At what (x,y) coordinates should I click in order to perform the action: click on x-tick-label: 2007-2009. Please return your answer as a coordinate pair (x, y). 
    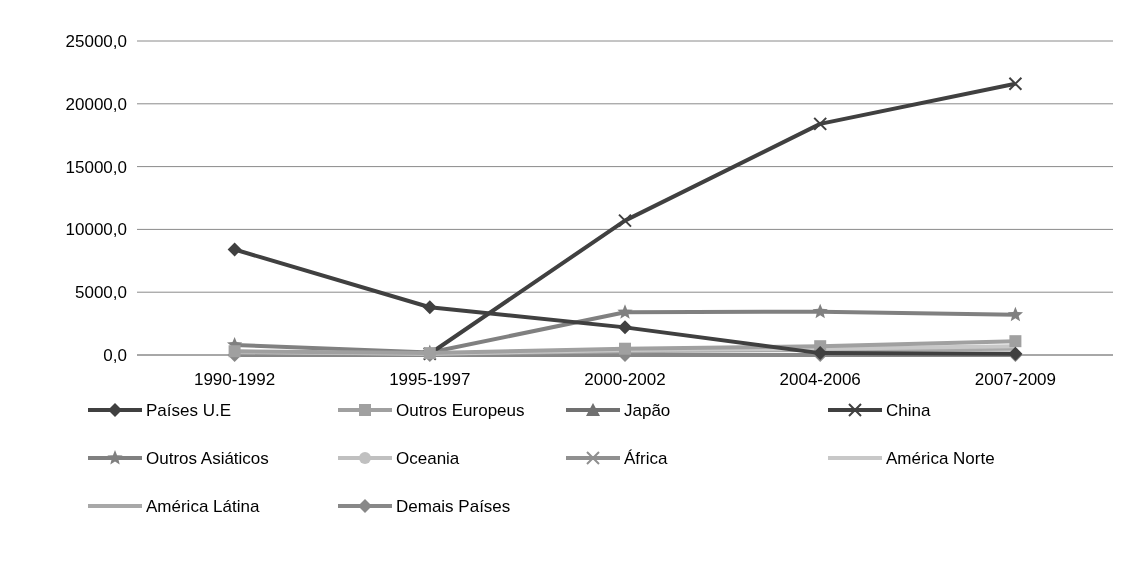
    Looking at the image, I should click on (1015, 379).